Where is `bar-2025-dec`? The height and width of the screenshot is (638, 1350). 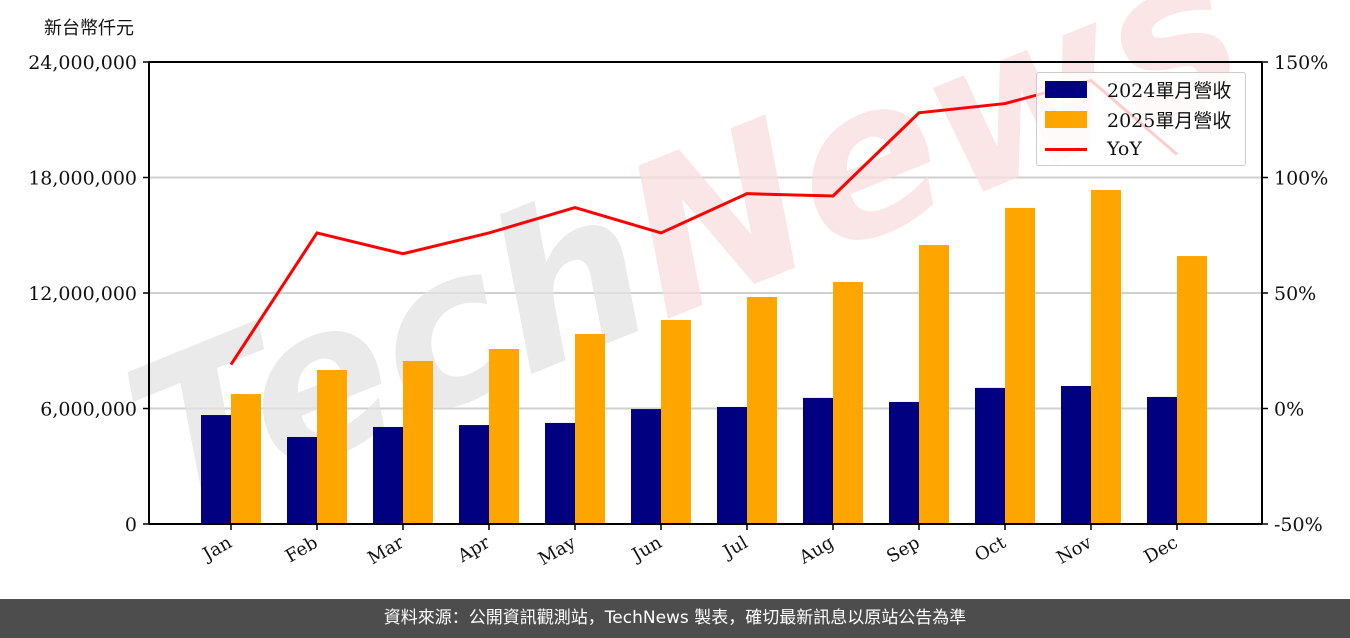 bar-2025-dec is located at coordinates (1192, 390).